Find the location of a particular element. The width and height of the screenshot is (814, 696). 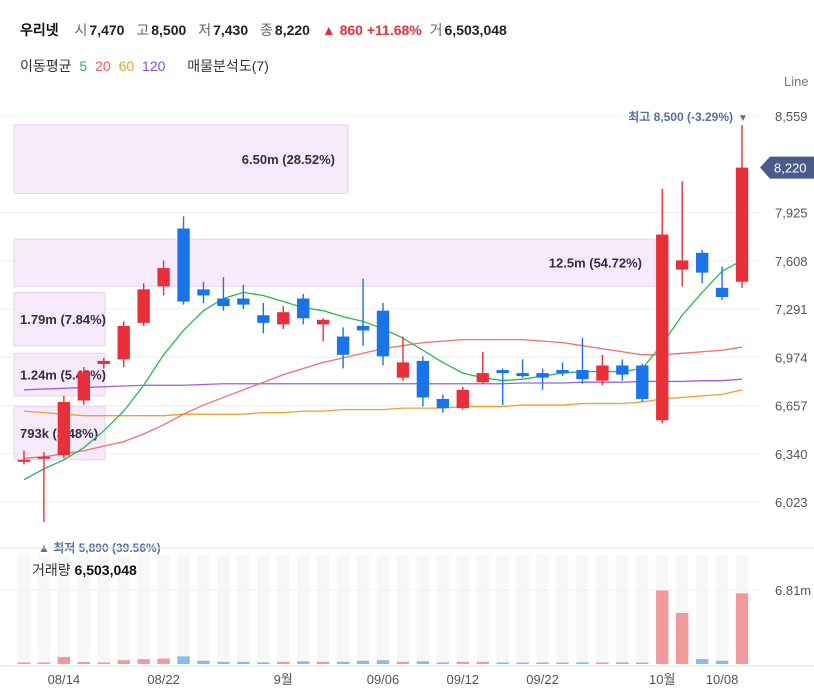

ma60-legend: 60 is located at coordinates (126, 66).